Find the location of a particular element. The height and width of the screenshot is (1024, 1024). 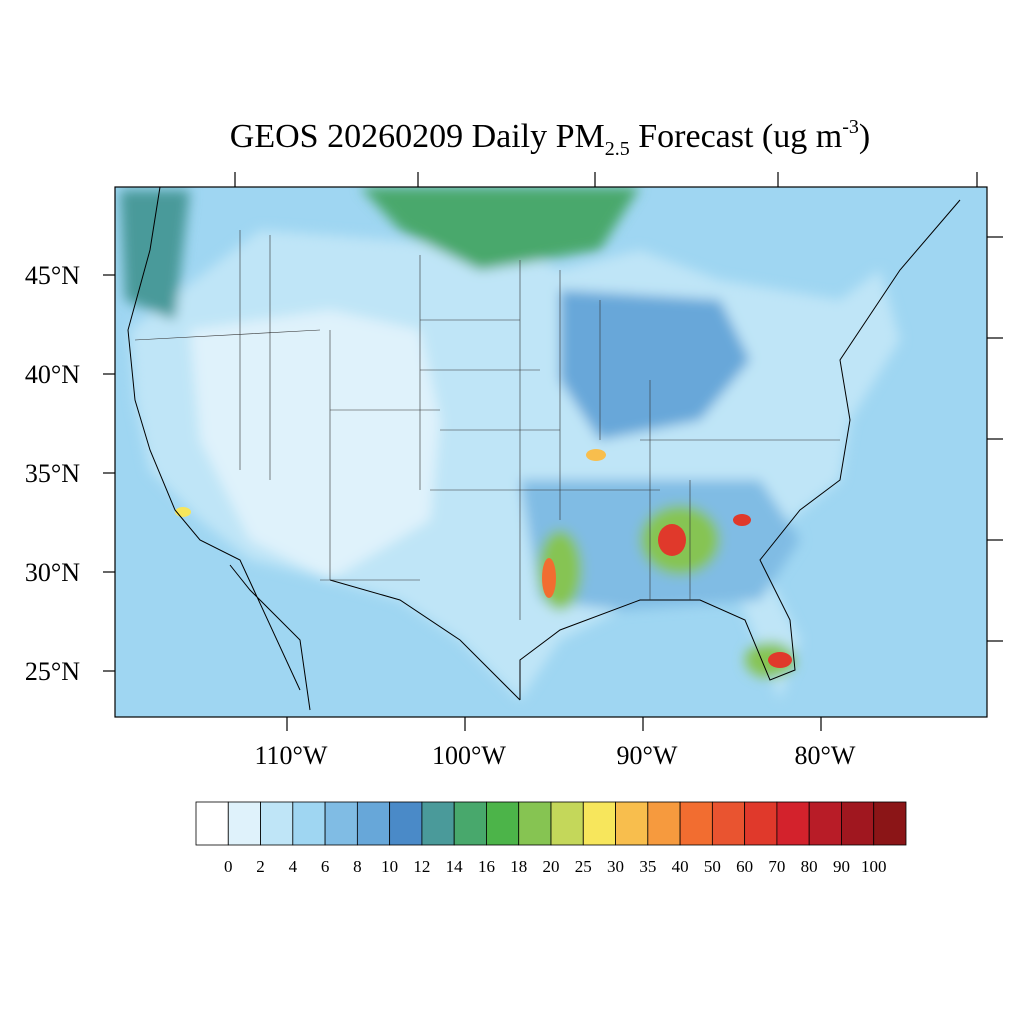

low-field-west is located at coordinates (315, 445).